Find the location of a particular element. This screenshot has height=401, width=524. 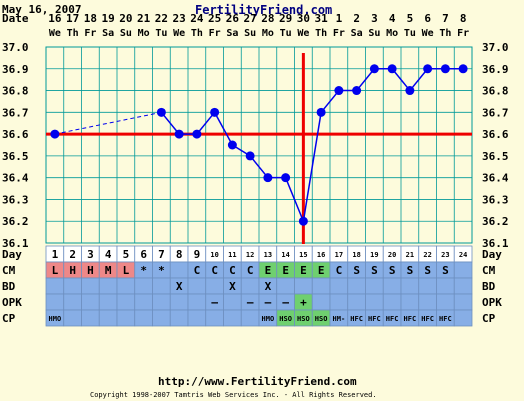

row-label-right: OPK is located at coordinates (492, 302).